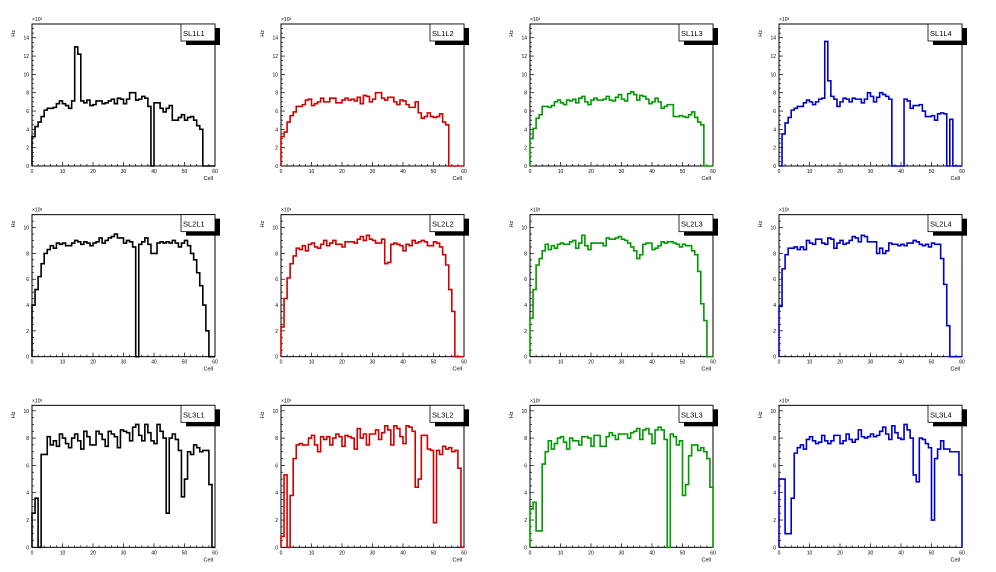 The image size is (996, 572). I want to click on histogram-panel-sl2l2: 0 10 20 30 40 50 60 0 2 4 6 8 10 ×10³ Hz Cell SL2L2, so click(364, 290).